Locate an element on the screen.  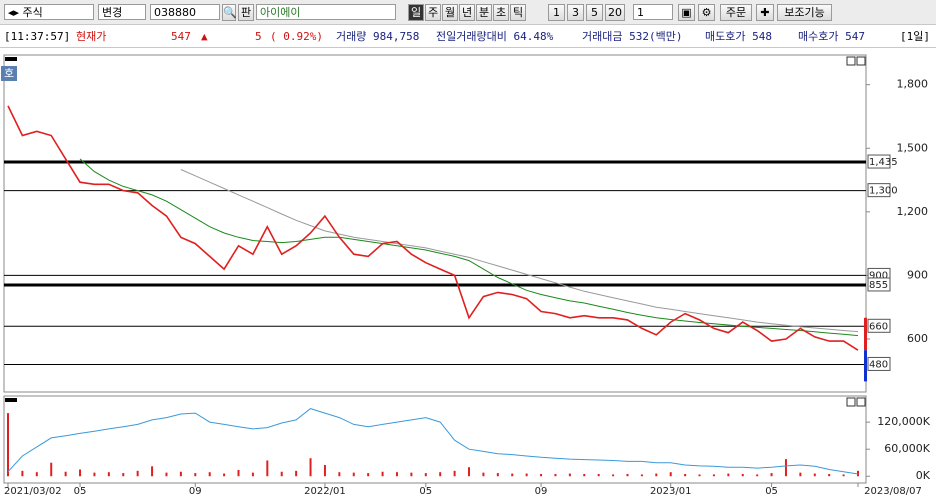
period-button: 월 is located at coordinates (450, 12).